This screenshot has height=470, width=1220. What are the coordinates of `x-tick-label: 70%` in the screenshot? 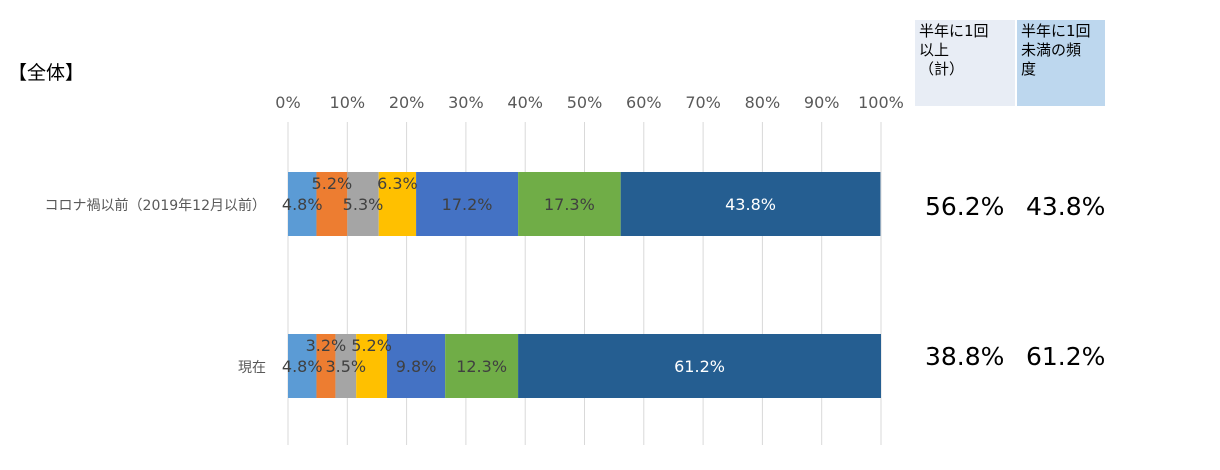 It's located at (703, 102).